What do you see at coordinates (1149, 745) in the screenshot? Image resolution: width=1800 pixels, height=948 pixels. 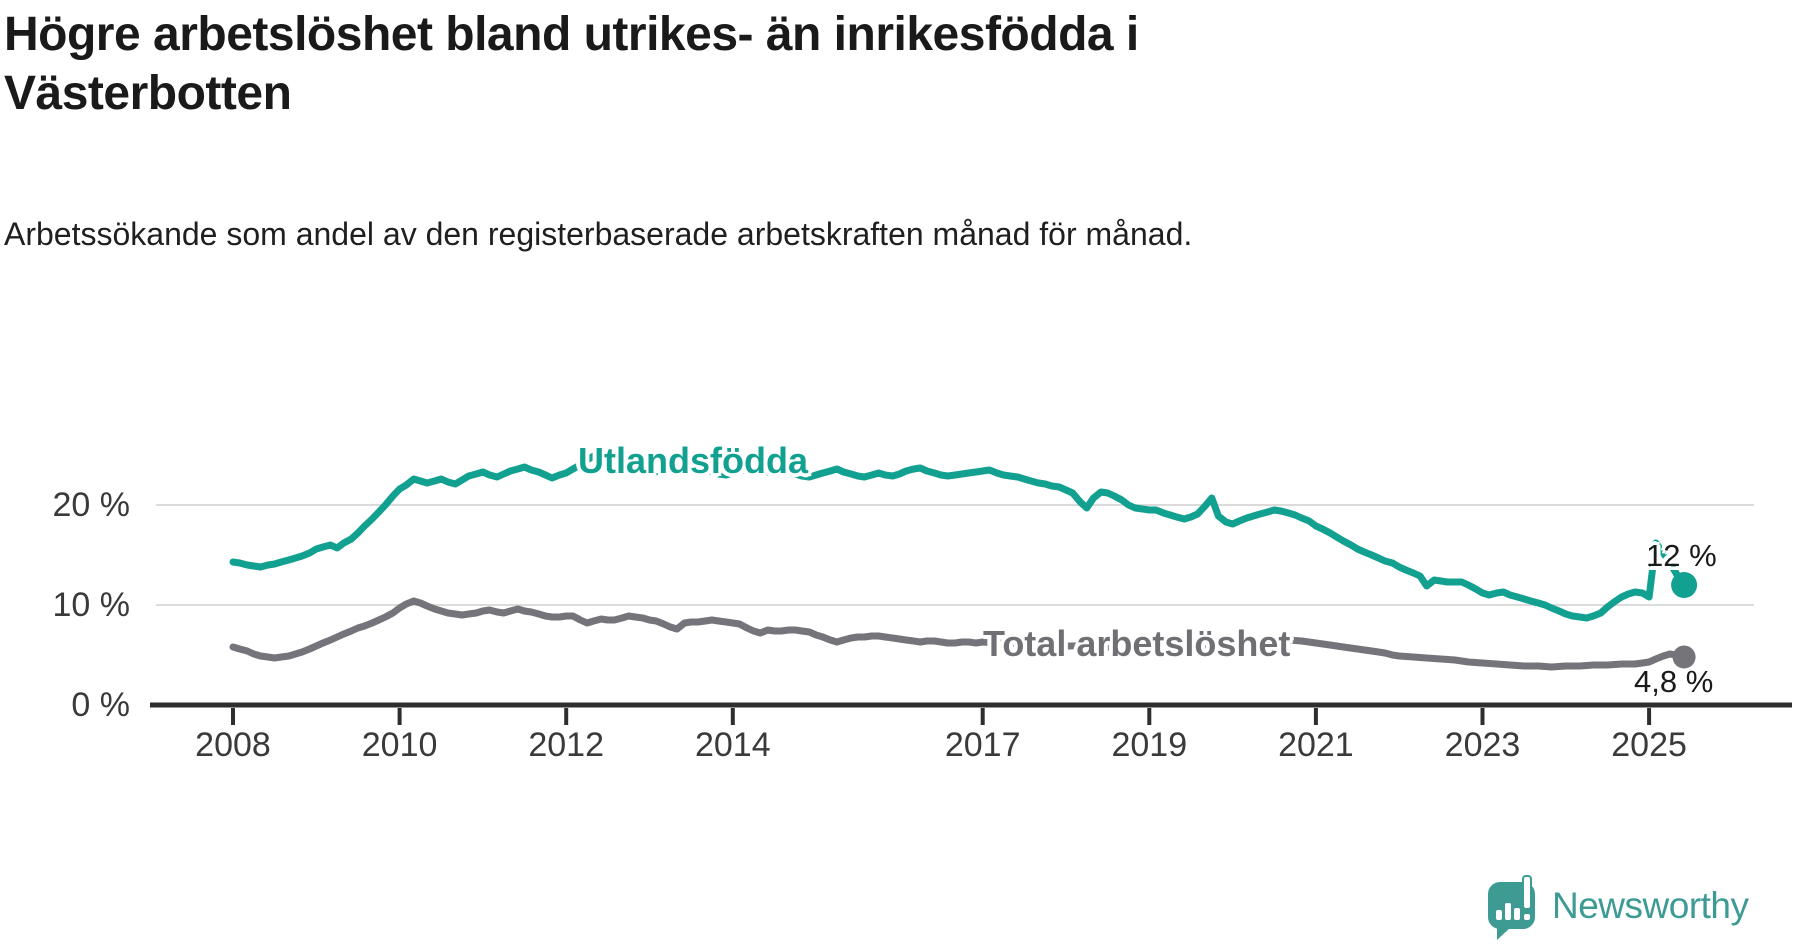 I see `x-axis-tick-label: 2019` at bounding box center [1149, 745].